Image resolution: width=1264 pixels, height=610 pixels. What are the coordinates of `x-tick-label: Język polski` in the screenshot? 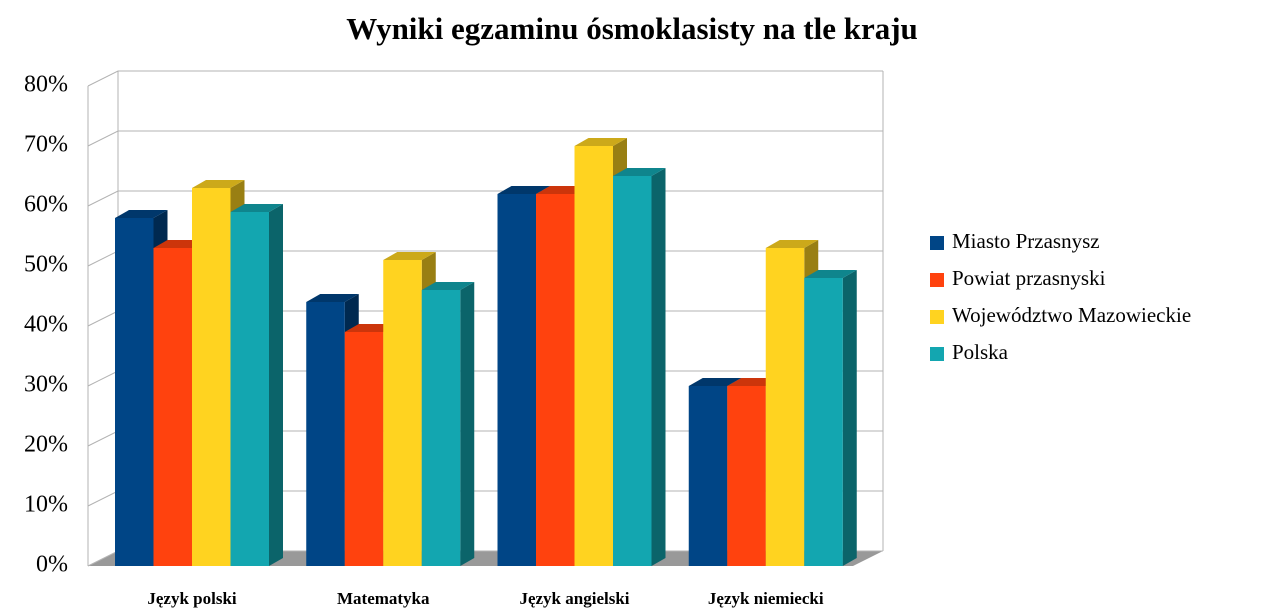 It's located at (192, 598).